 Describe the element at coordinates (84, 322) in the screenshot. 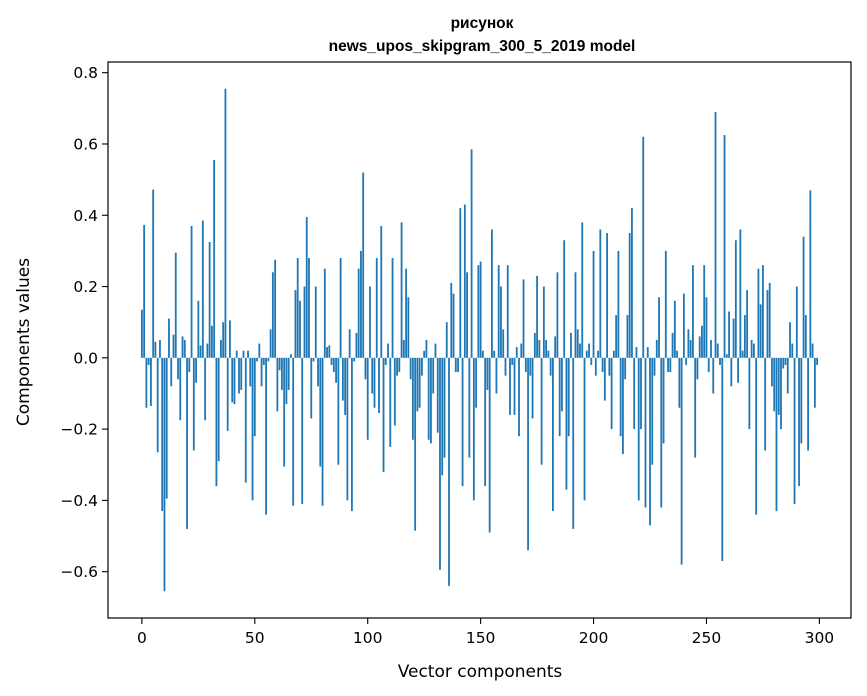

I see `y-axis-ticks: −0.6 −0.4 −0.2 0.0 0.2 0.4 0.6 0.8` at that location.